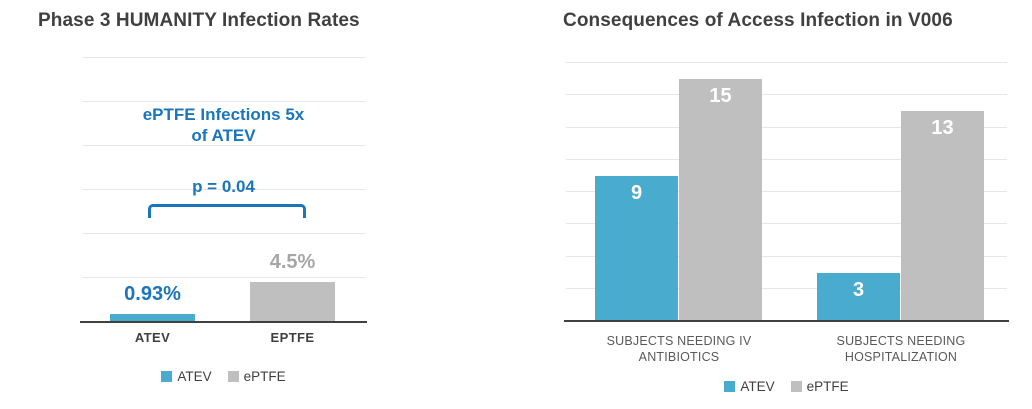 The height and width of the screenshot is (409, 1032). Describe the element at coordinates (292, 302) in the screenshot. I see `bar-eptfe` at that location.